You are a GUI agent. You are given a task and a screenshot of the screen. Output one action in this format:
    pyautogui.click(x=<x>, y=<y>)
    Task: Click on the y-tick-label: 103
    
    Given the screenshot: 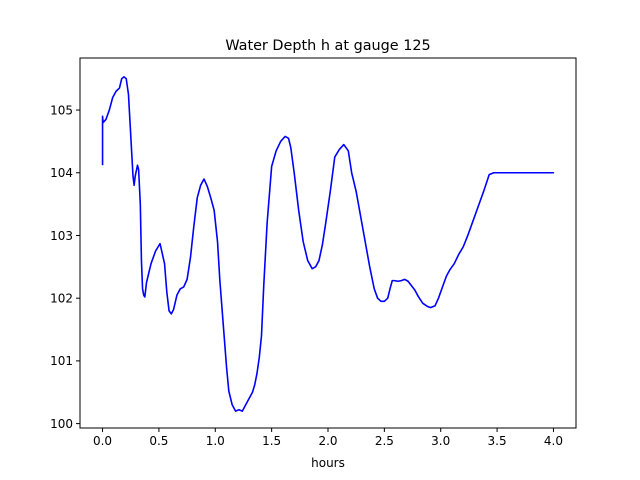 What is the action you would take?
    pyautogui.click(x=61, y=236)
    